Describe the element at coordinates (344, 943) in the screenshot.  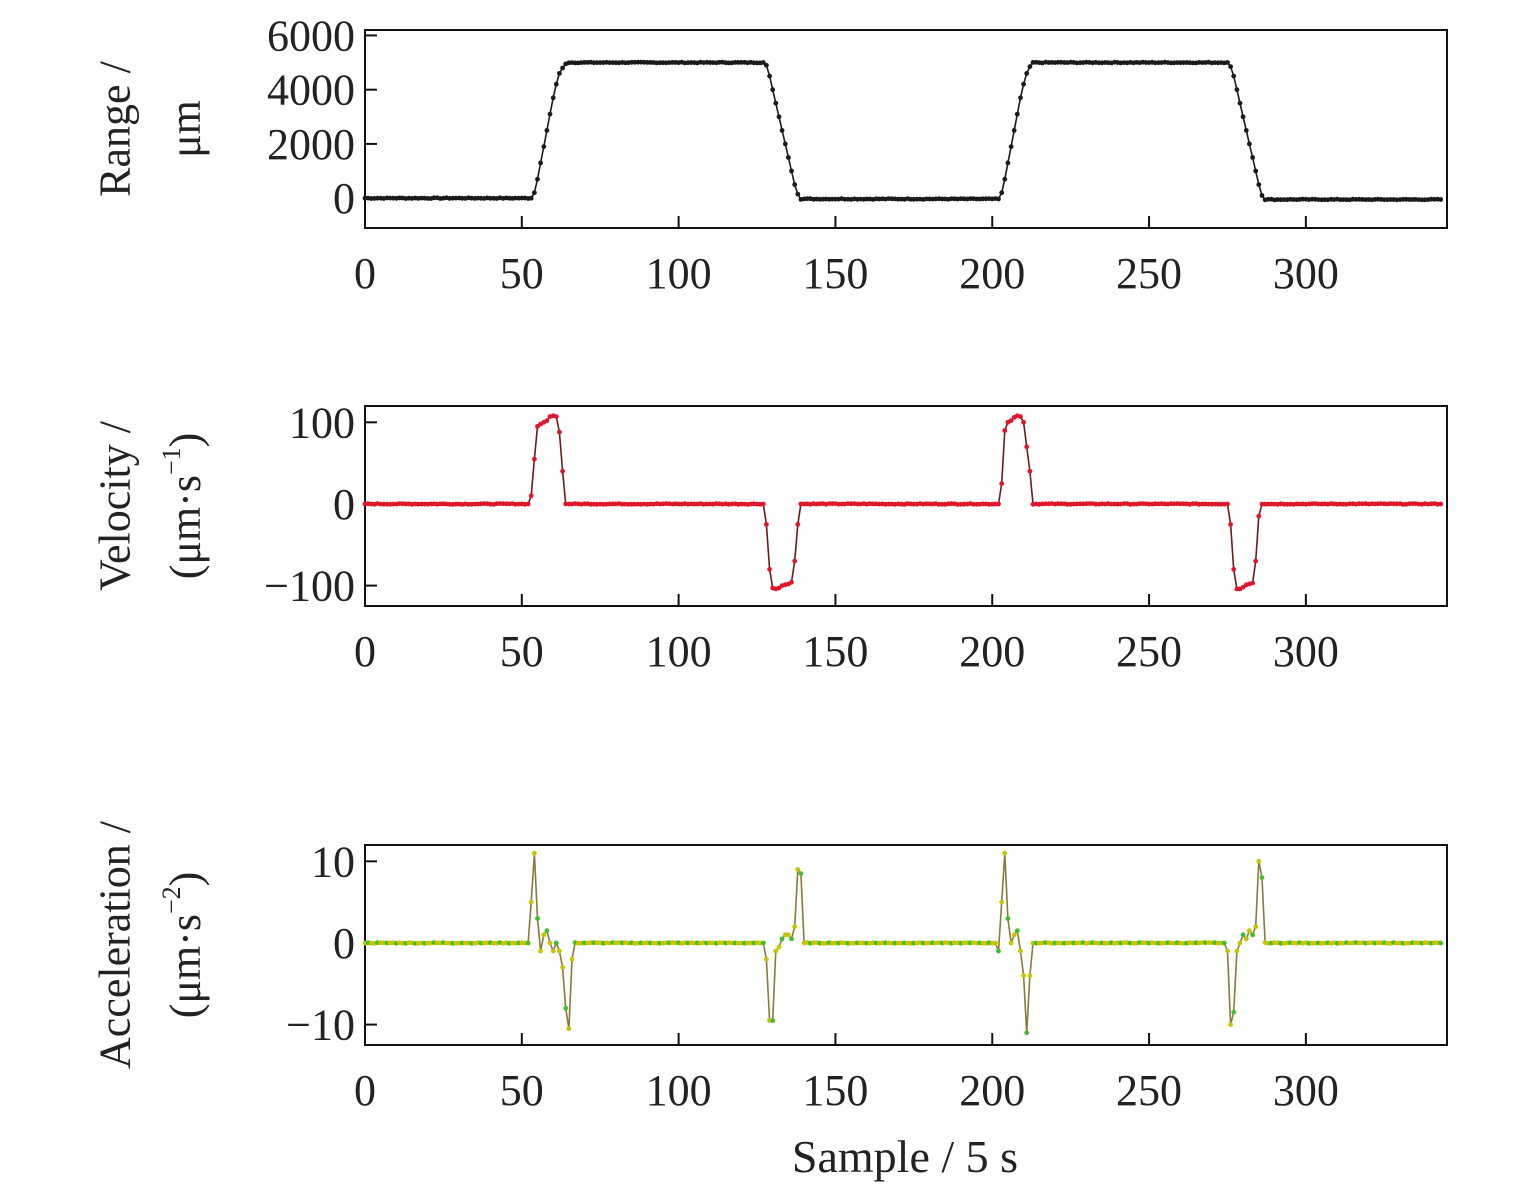
I see `y-tick-label: 0` at that location.